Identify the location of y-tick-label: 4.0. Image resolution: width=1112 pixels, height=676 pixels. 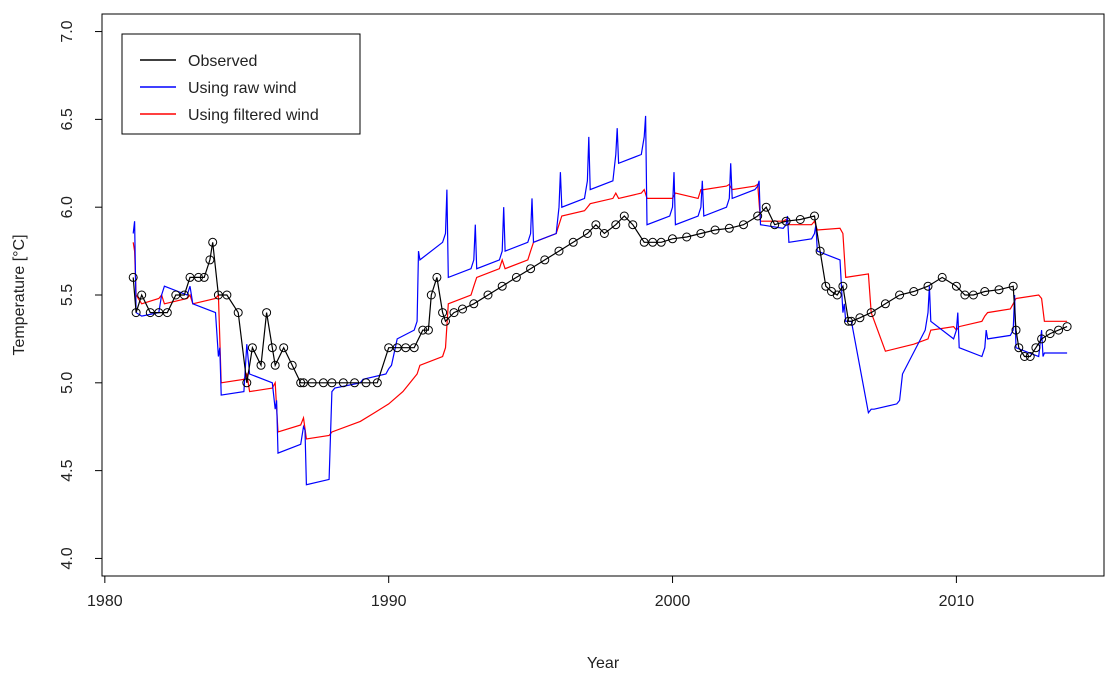
(67, 558).